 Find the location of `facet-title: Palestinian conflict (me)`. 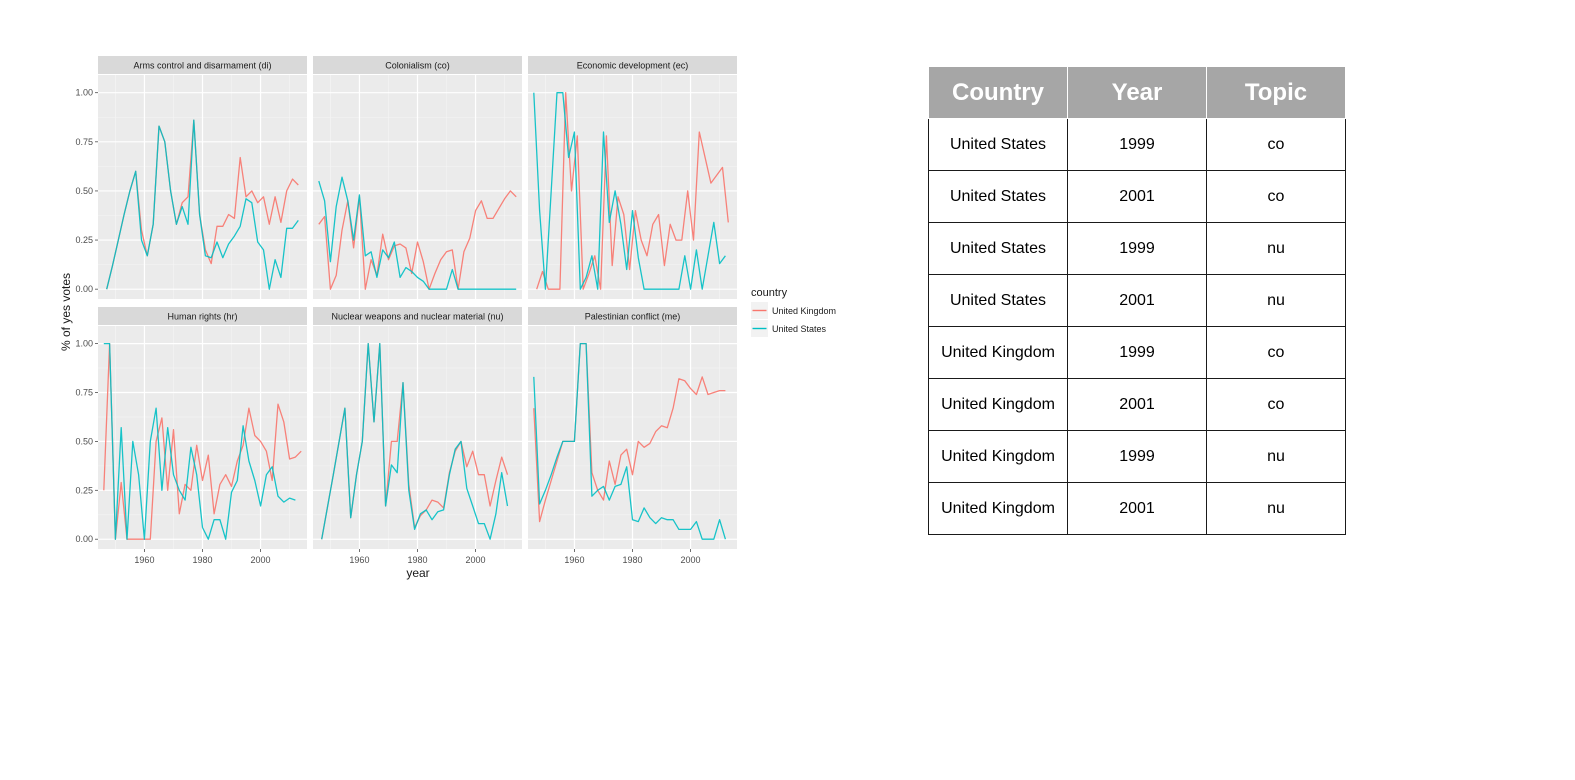

facet-title: Palestinian conflict (me) is located at coordinates (633, 317).